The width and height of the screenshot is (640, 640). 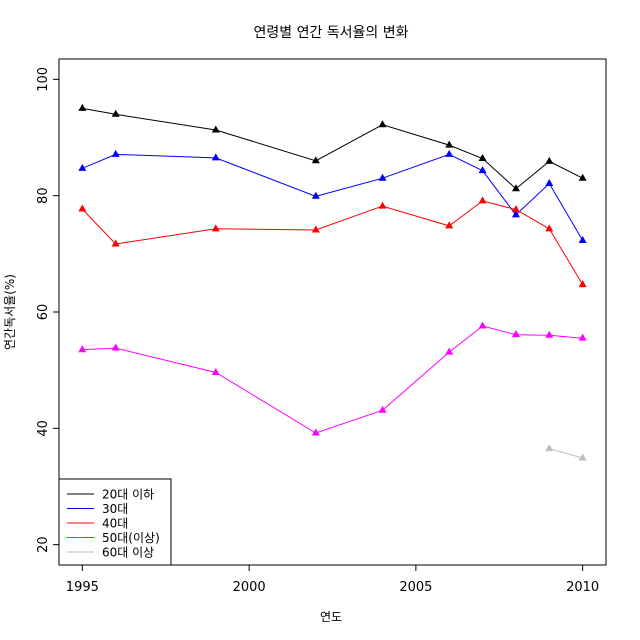 I want to click on y-tick-label: 100, so click(x=43, y=79).